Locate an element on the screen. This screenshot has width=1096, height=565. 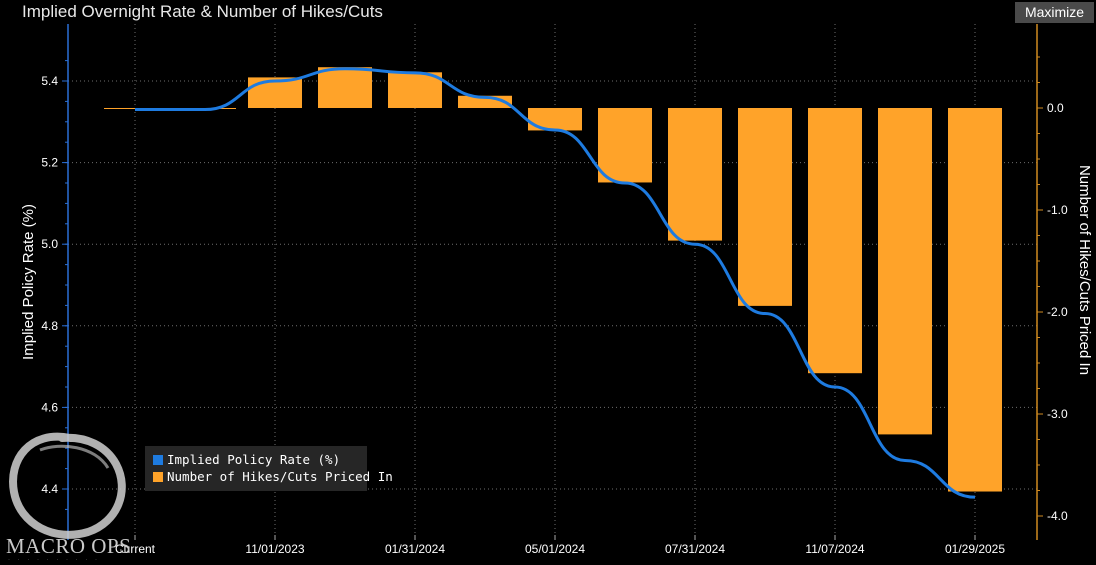
x-axis-tick-label: 11/07/2024 is located at coordinates (834, 549).